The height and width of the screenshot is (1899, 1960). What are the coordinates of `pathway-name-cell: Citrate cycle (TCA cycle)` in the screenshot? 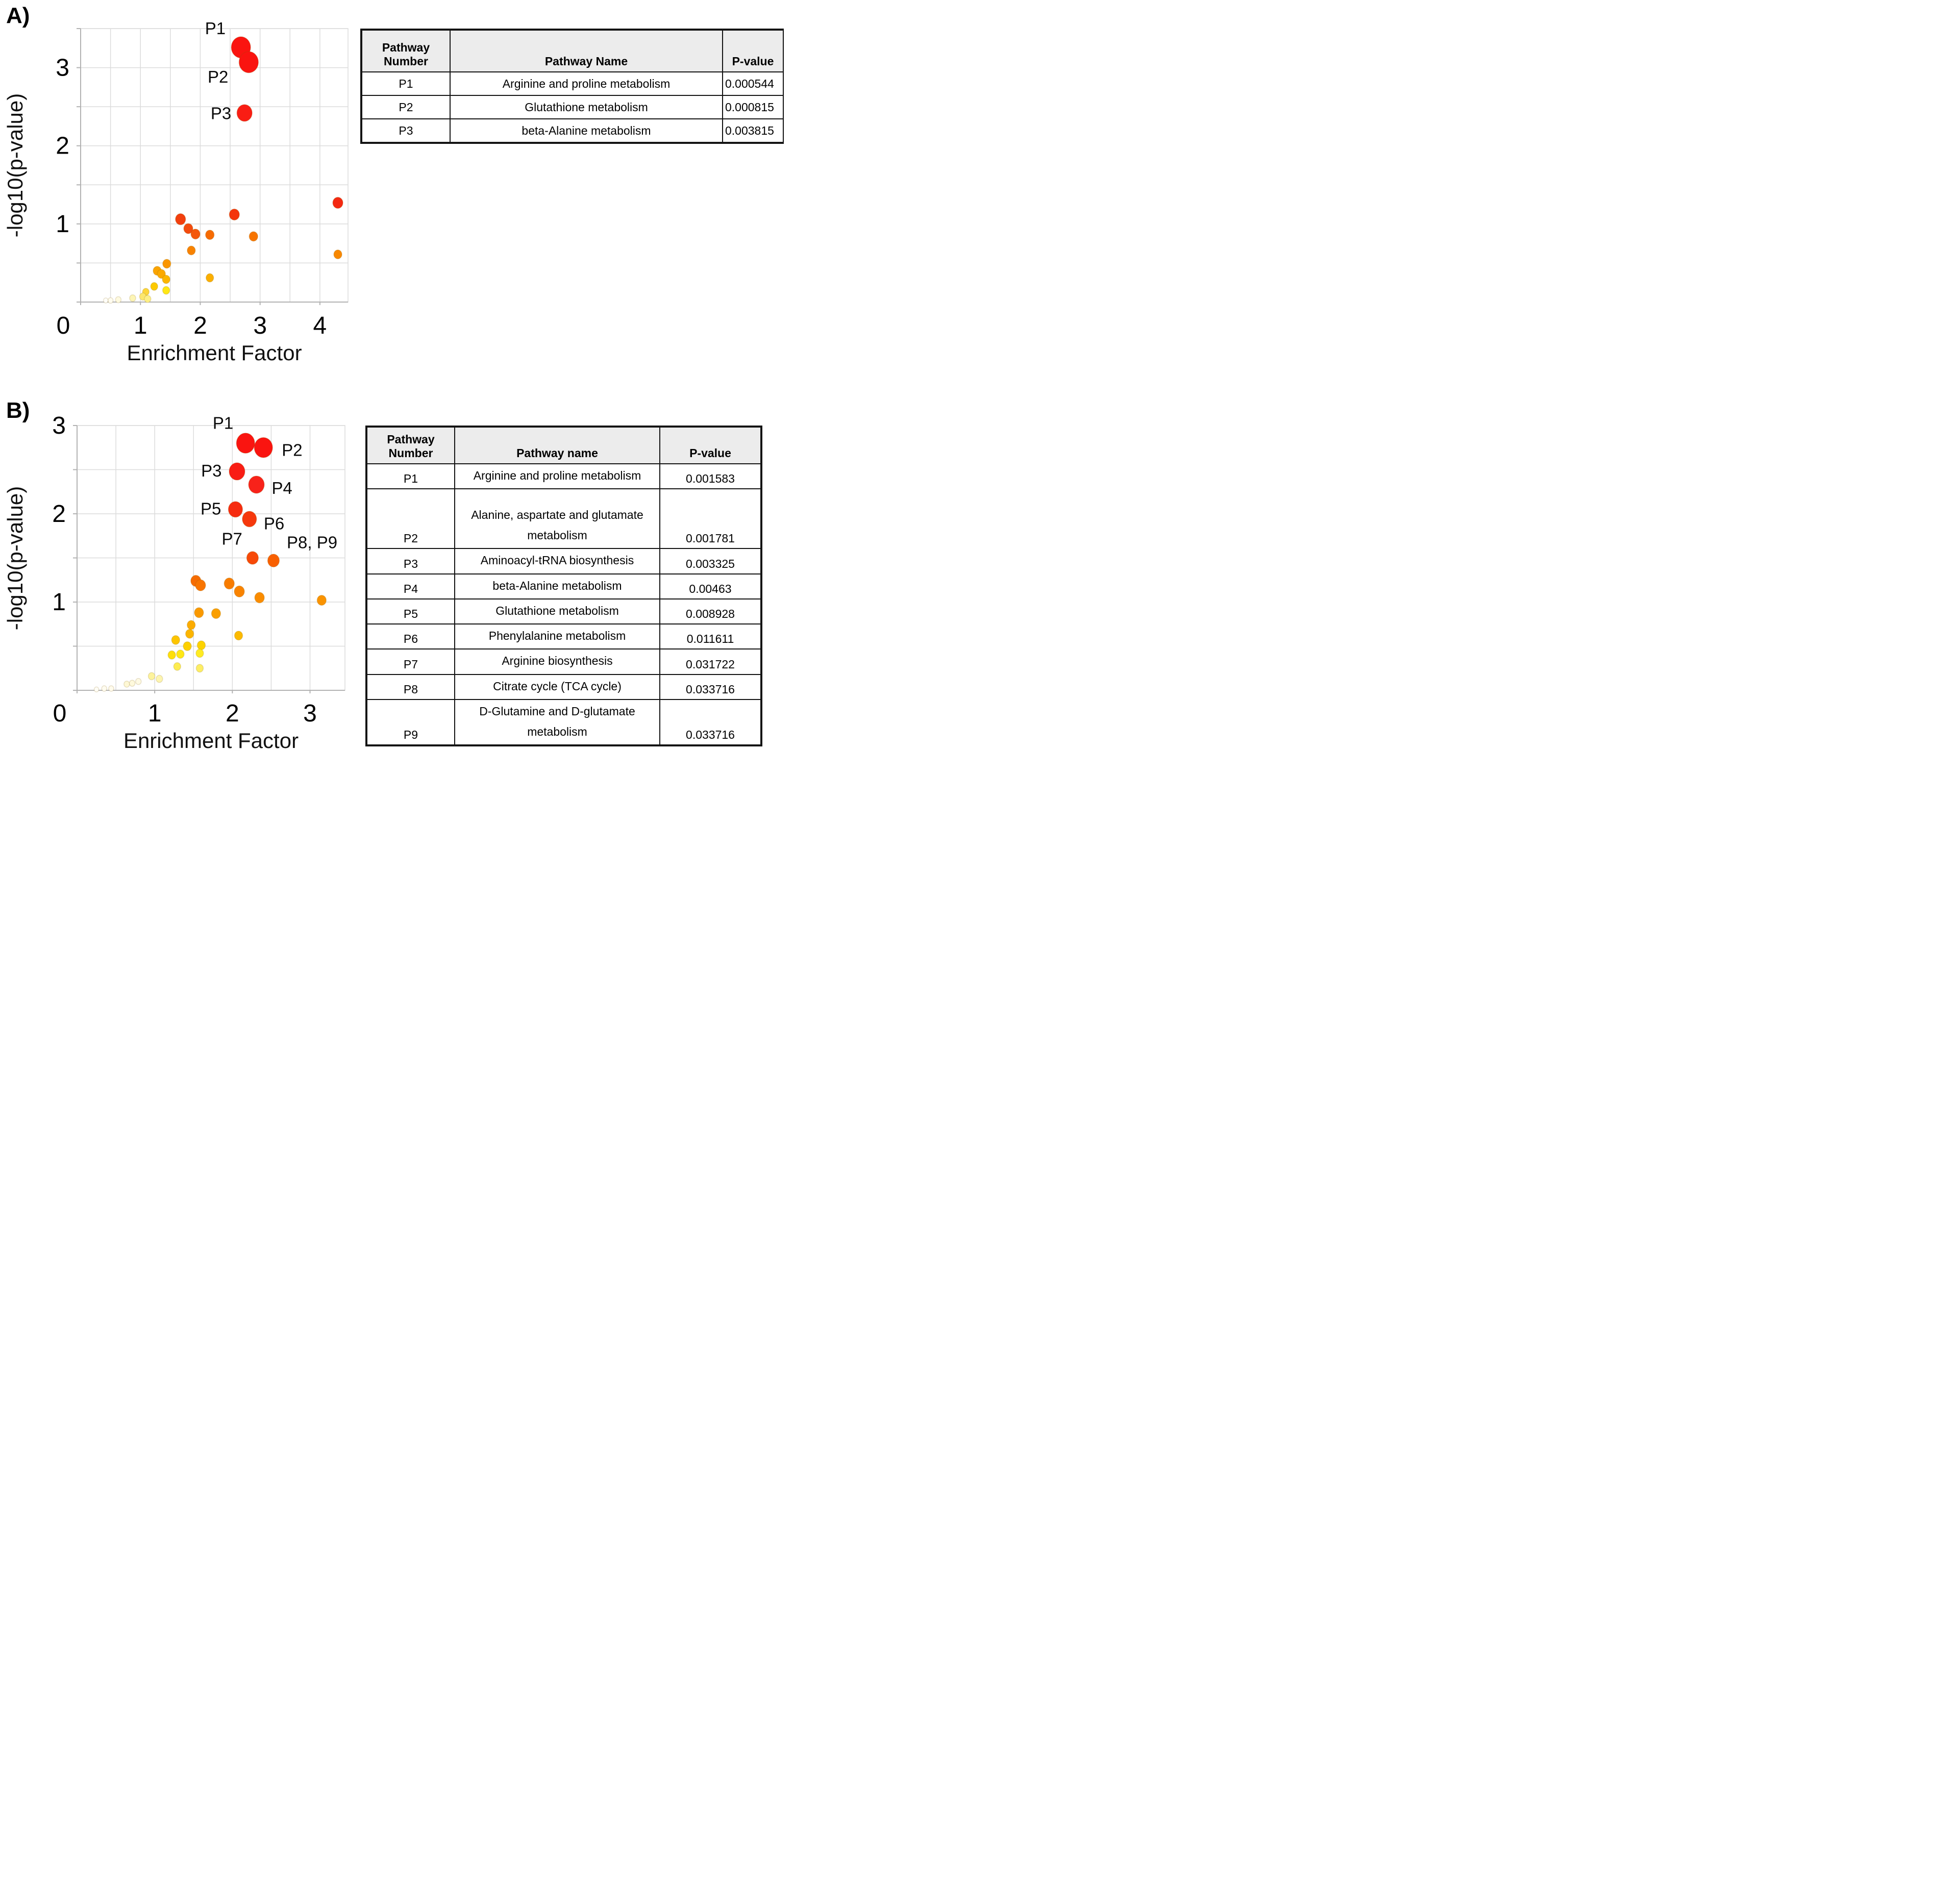 It's located at (557, 686).